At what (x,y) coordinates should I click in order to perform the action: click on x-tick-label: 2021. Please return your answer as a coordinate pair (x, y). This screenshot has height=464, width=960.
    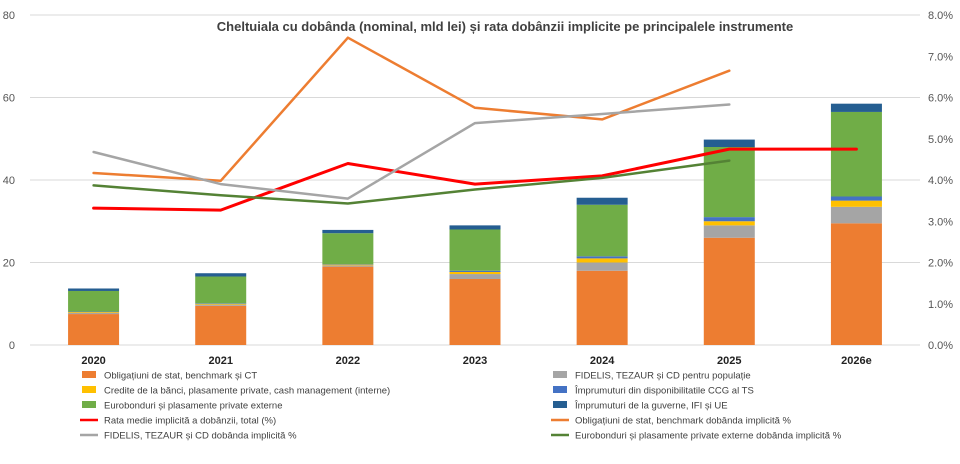
    Looking at the image, I should click on (220, 361).